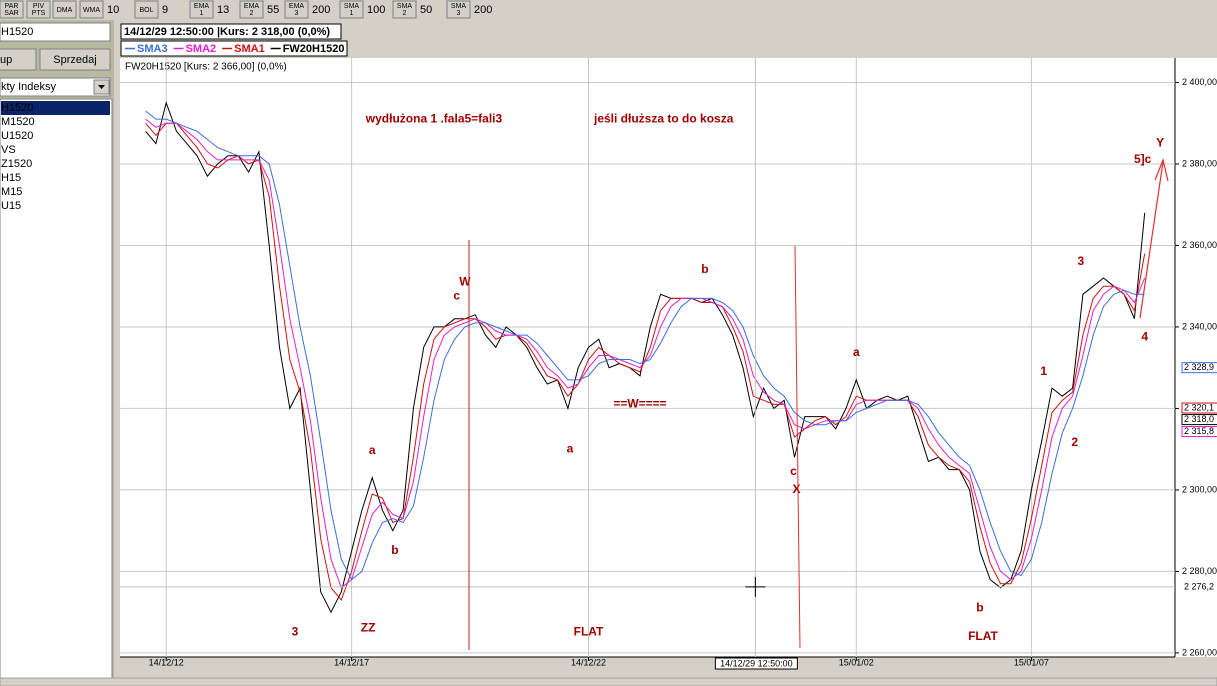 This screenshot has height=686, width=1217. Describe the element at coordinates (589, 632) in the screenshot. I see `annotation: FLAT` at that location.